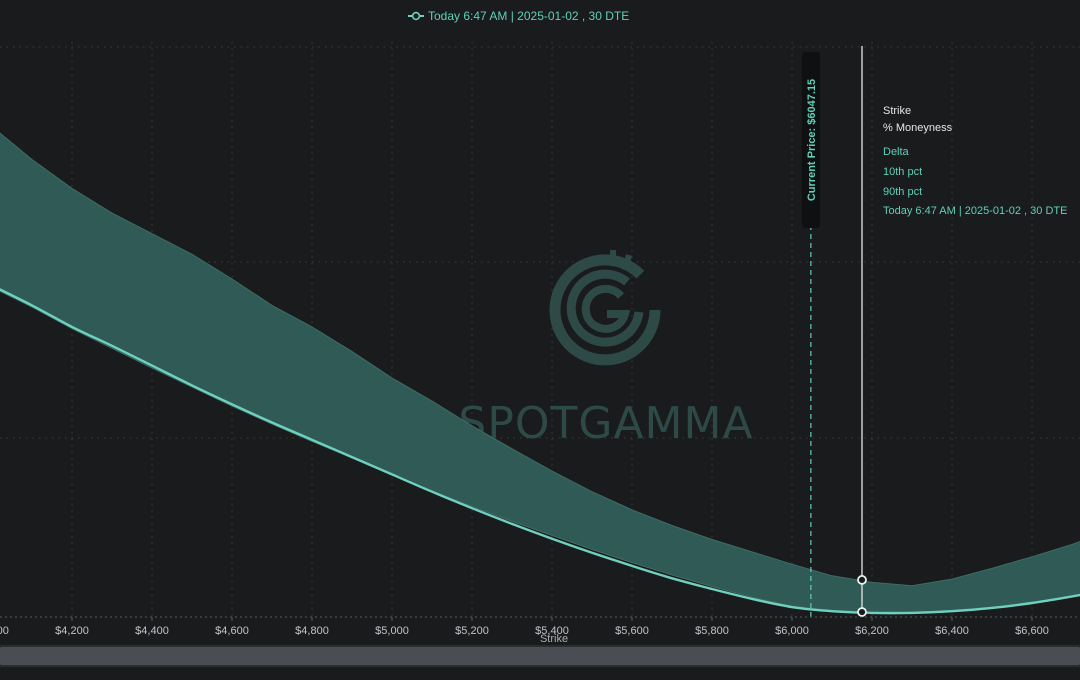 Image resolution: width=1080 pixels, height=680 pixels. I want to click on x-axis-title: Strike, so click(554, 639).